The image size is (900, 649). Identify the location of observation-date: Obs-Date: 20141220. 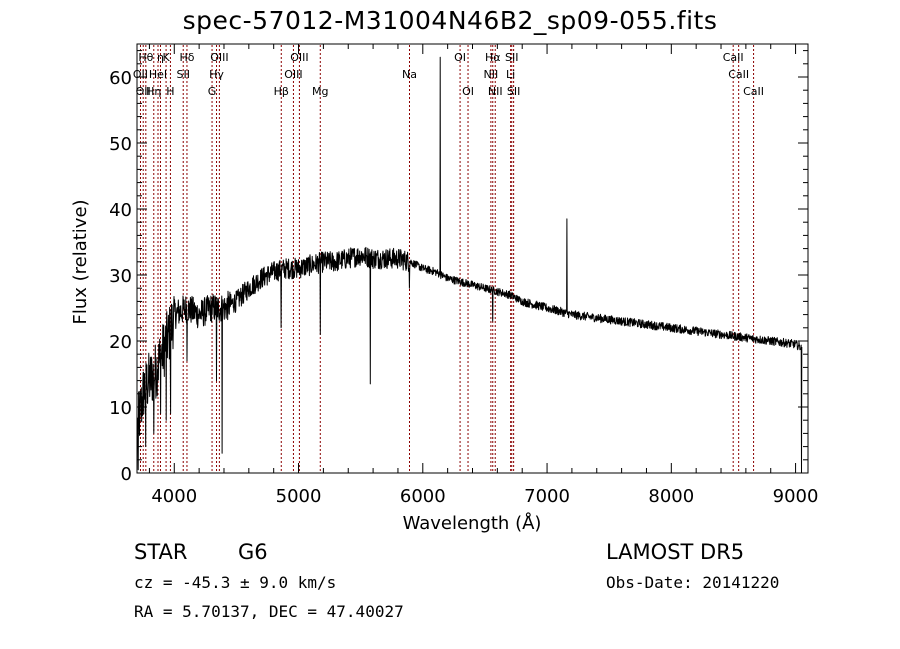
(693, 582).